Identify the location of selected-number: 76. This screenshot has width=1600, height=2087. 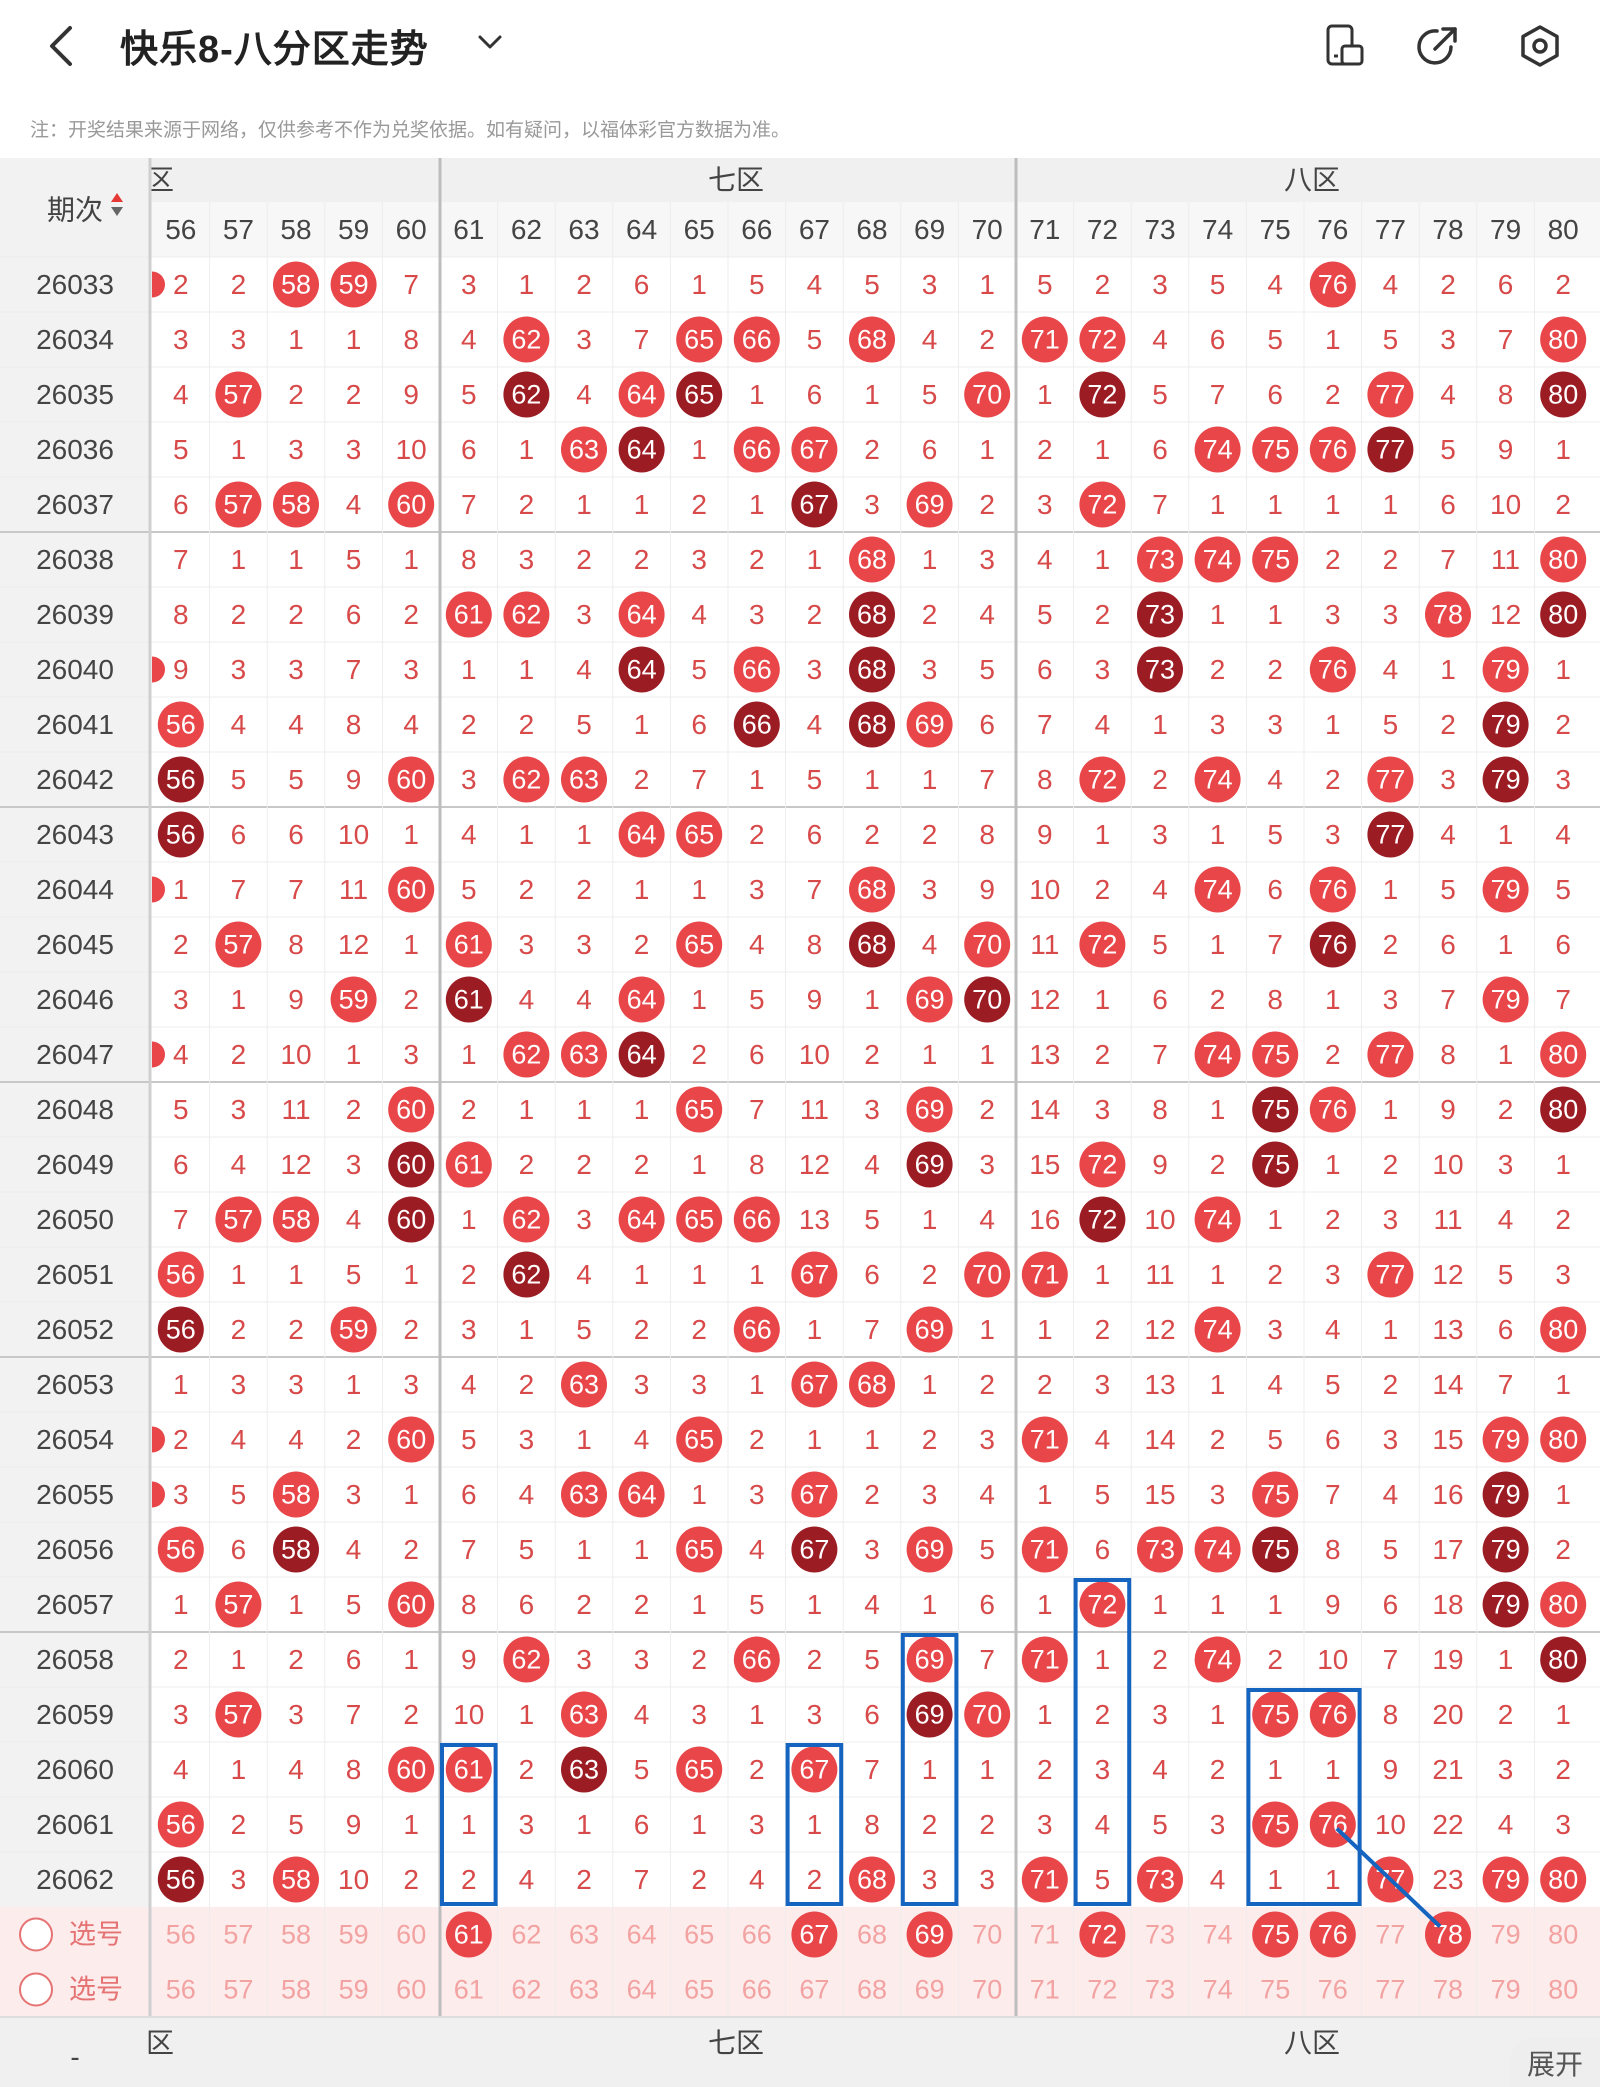
(1333, 1935).